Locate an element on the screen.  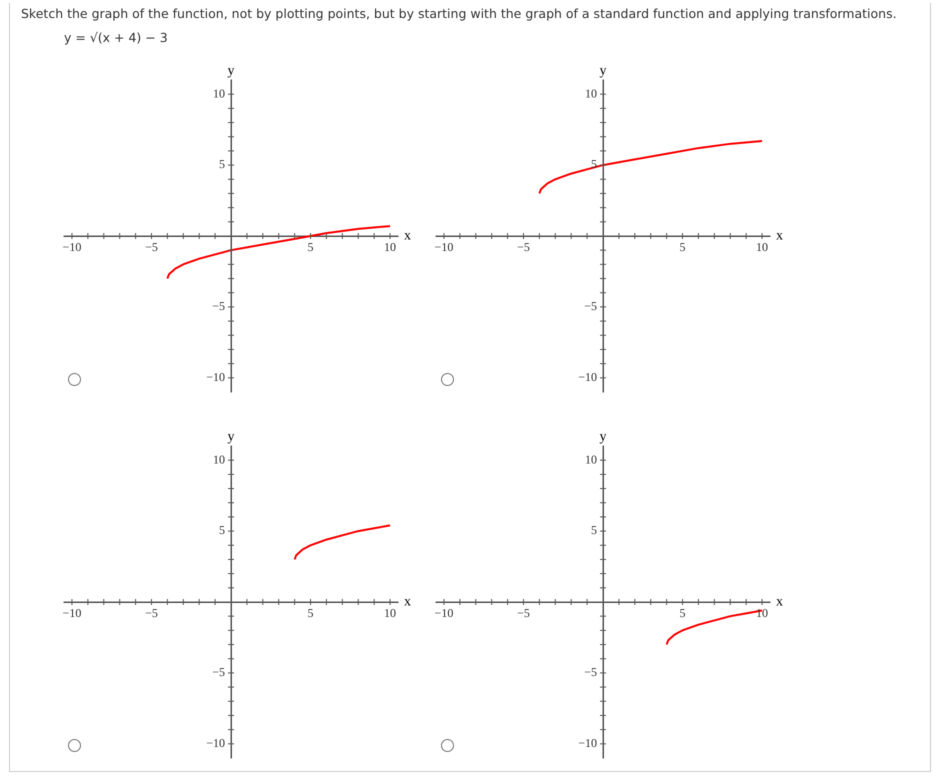
text: Sketch the graph of the function, not by plotting points, but by starting with the graph of a standard function and applying transformations. is located at coordinates (459, 13).